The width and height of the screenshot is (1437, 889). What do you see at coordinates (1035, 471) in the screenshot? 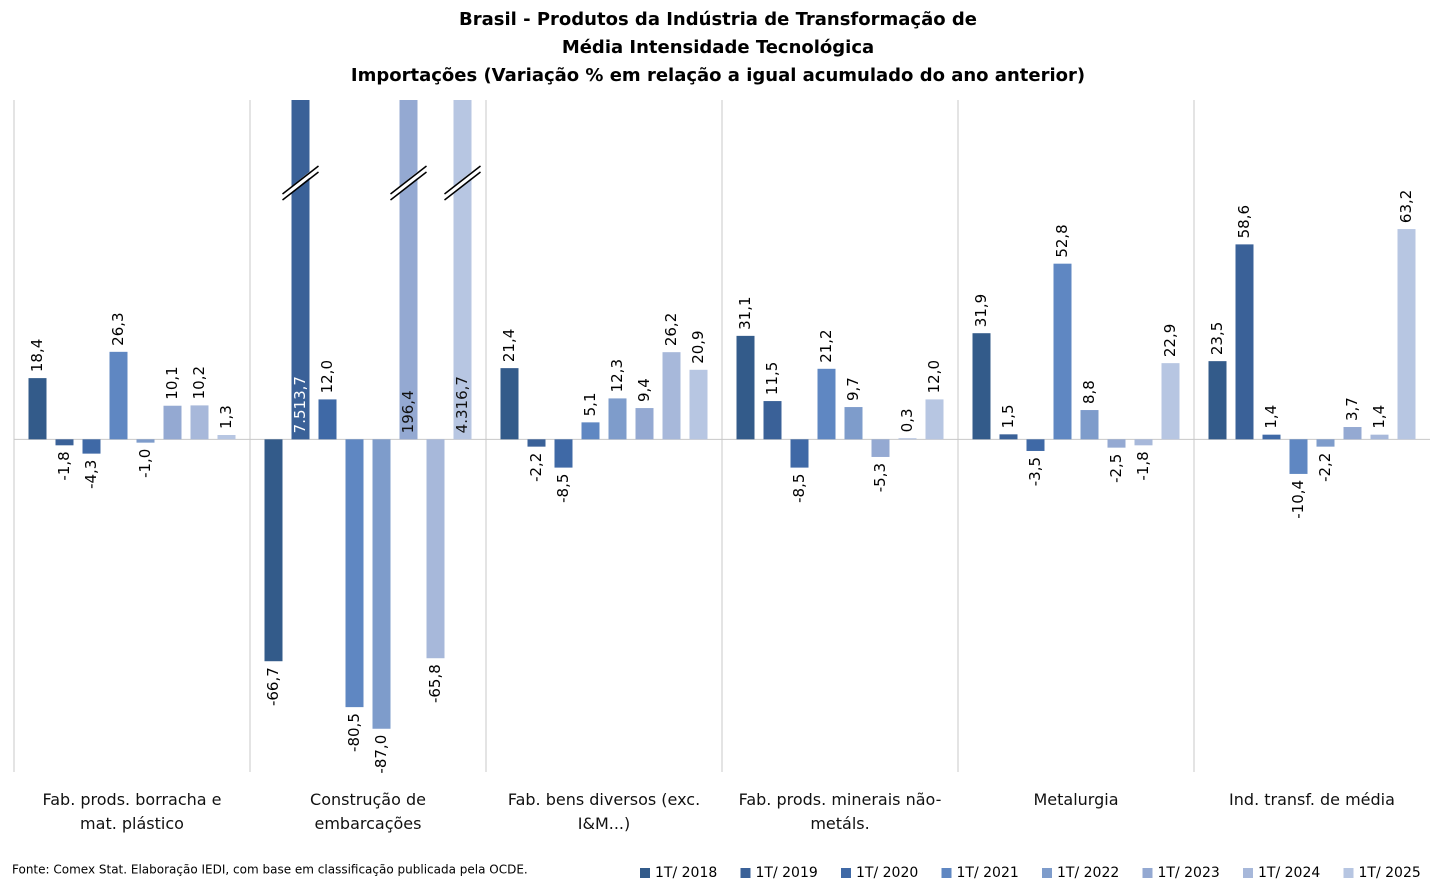
I see `data-label: -3,5` at bounding box center [1035, 471].